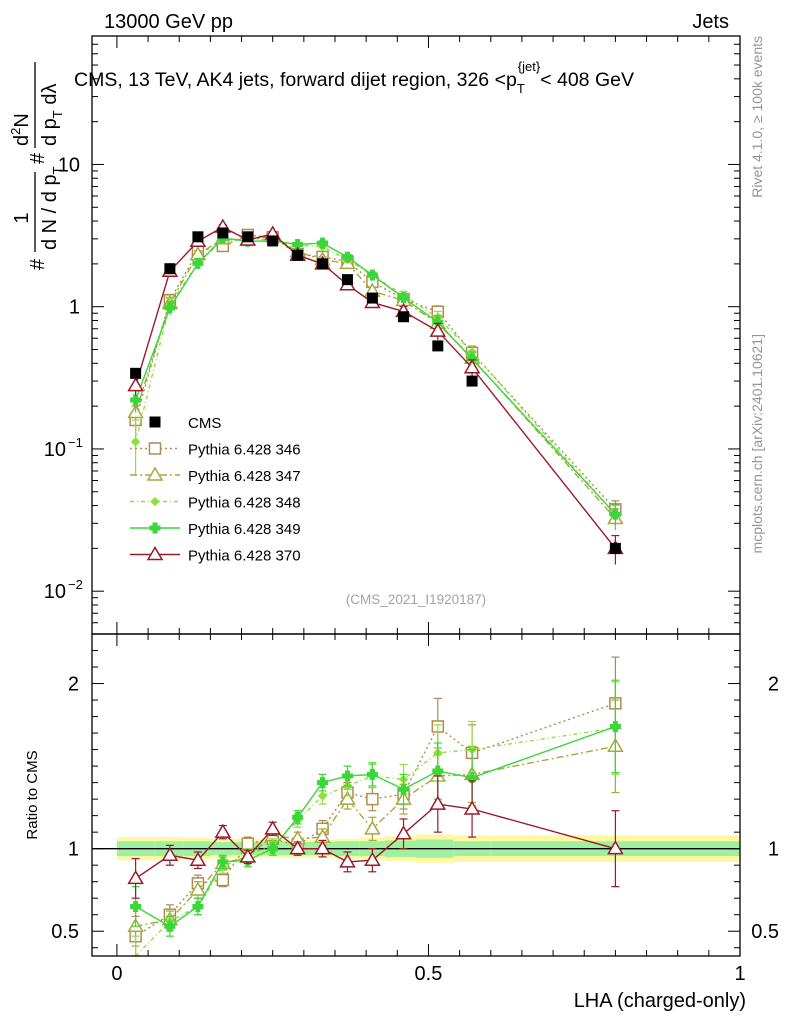 The width and height of the screenshot is (786, 1024). I want to click on legend-label-1: Pythia 6.428 347, so click(244, 476).